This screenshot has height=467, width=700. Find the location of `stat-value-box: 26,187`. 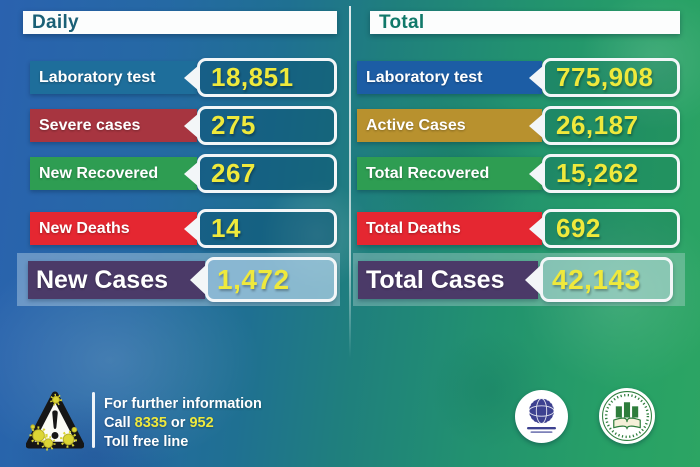

stat-value-box: 26,187 is located at coordinates (604, 125).